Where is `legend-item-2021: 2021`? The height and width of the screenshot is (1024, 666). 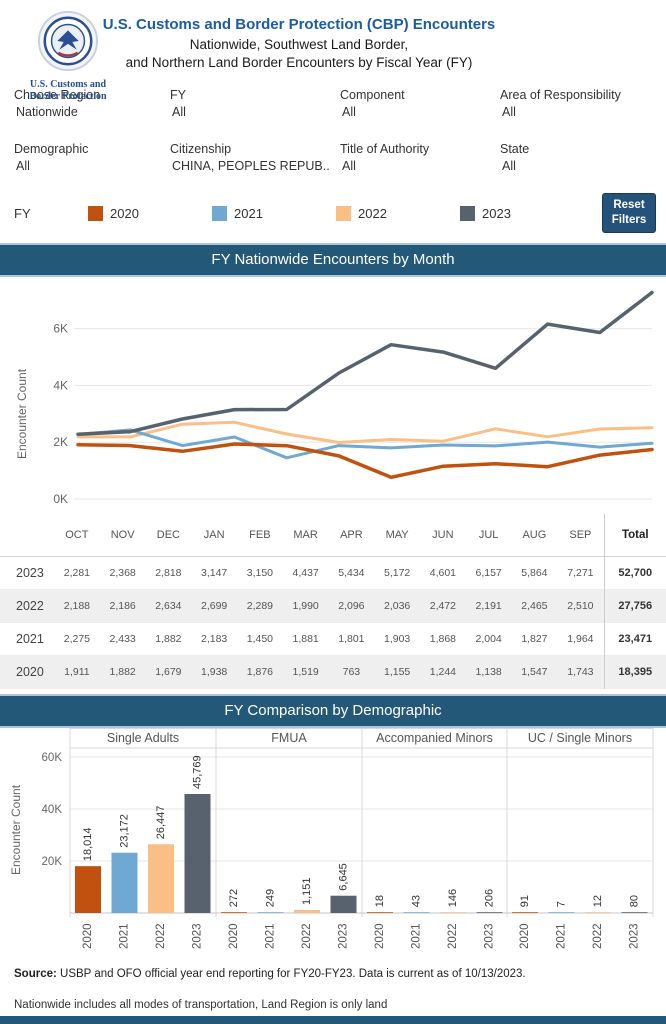 legend-item-2021: 2021 is located at coordinates (274, 213).